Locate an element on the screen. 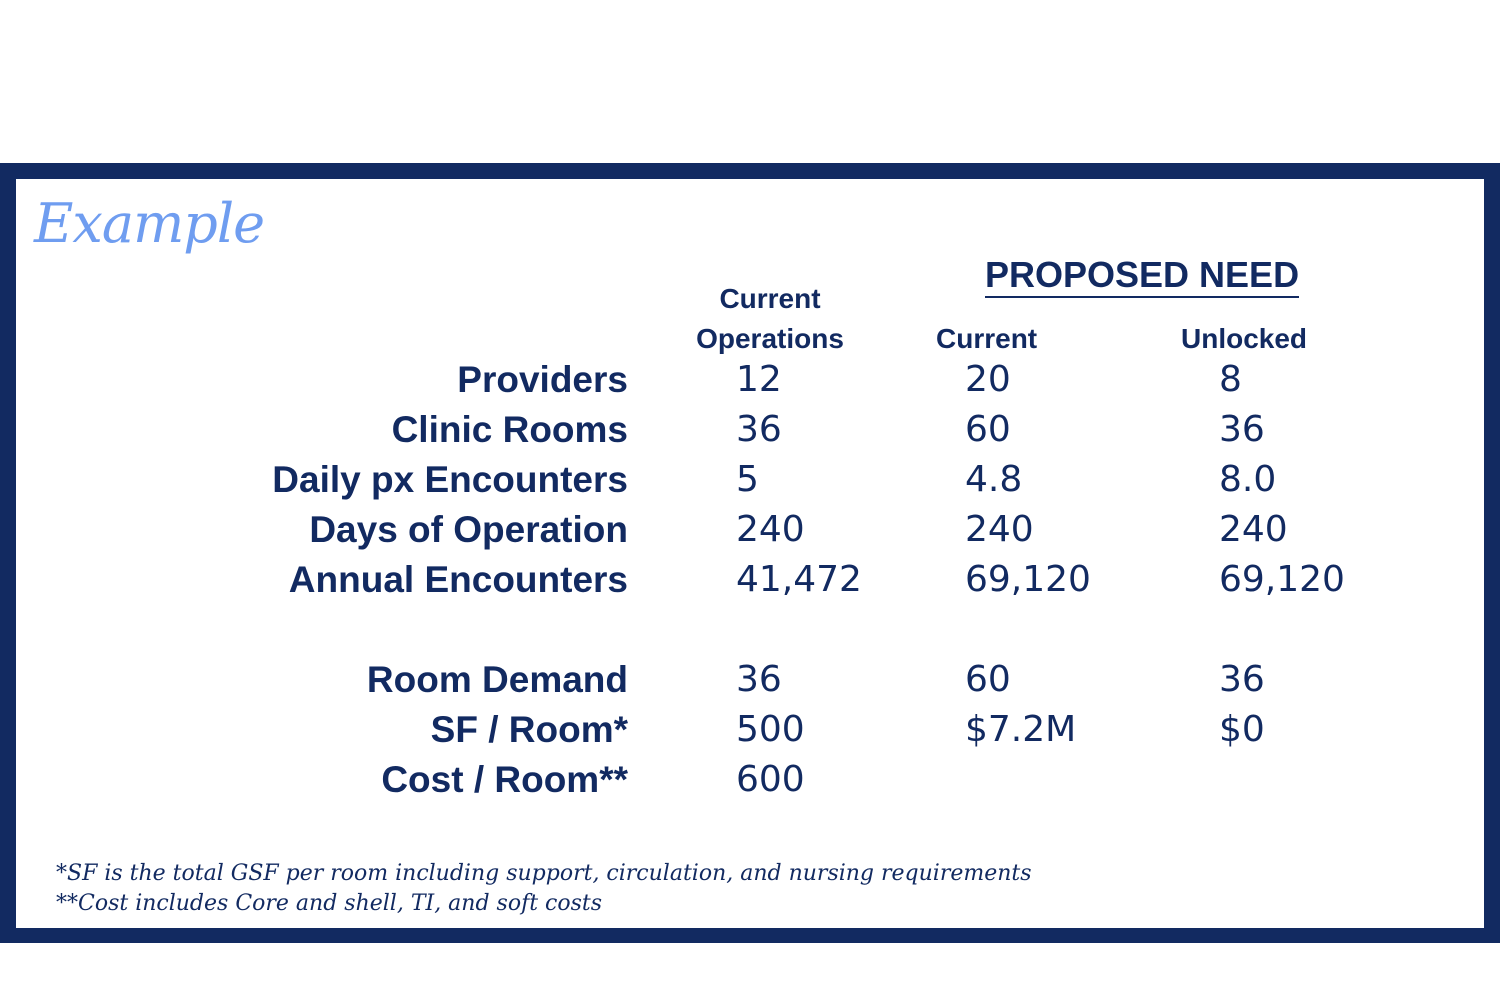  cell-current: 20 is located at coordinates (988, 379).